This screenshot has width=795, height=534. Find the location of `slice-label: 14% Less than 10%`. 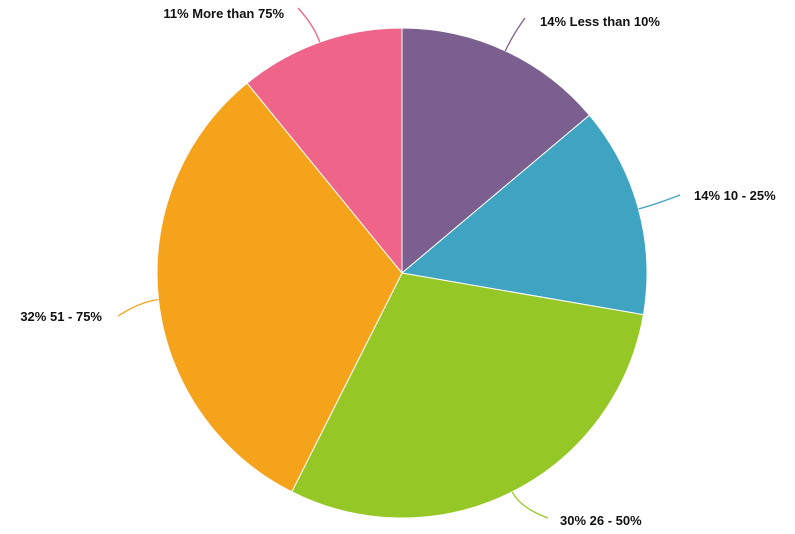

slice-label: 14% Less than 10% is located at coordinates (600, 21).